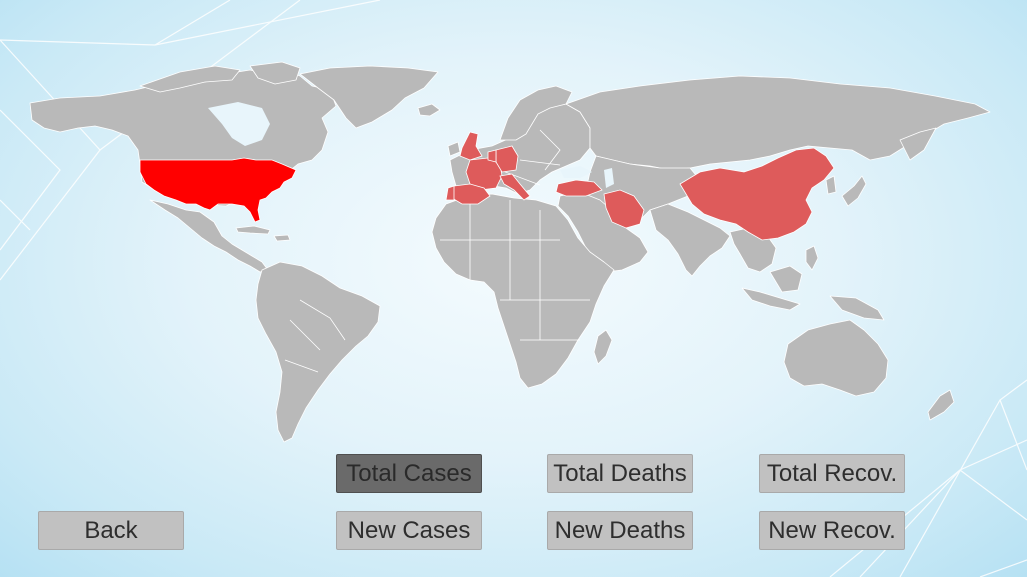  Describe the element at coordinates (523, 291) in the screenshot. I see `map-region-africa` at that location.